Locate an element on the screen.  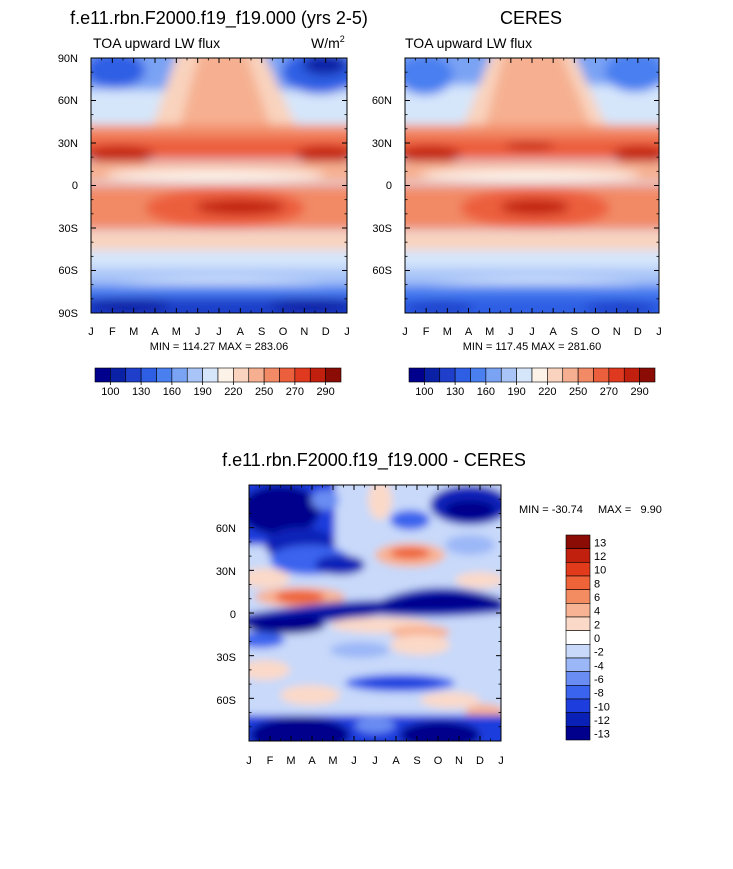
panel-title: f.e11.rbn.F2000.f19_f19.000 (yrs 2-5) is located at coordinates (219, 18).